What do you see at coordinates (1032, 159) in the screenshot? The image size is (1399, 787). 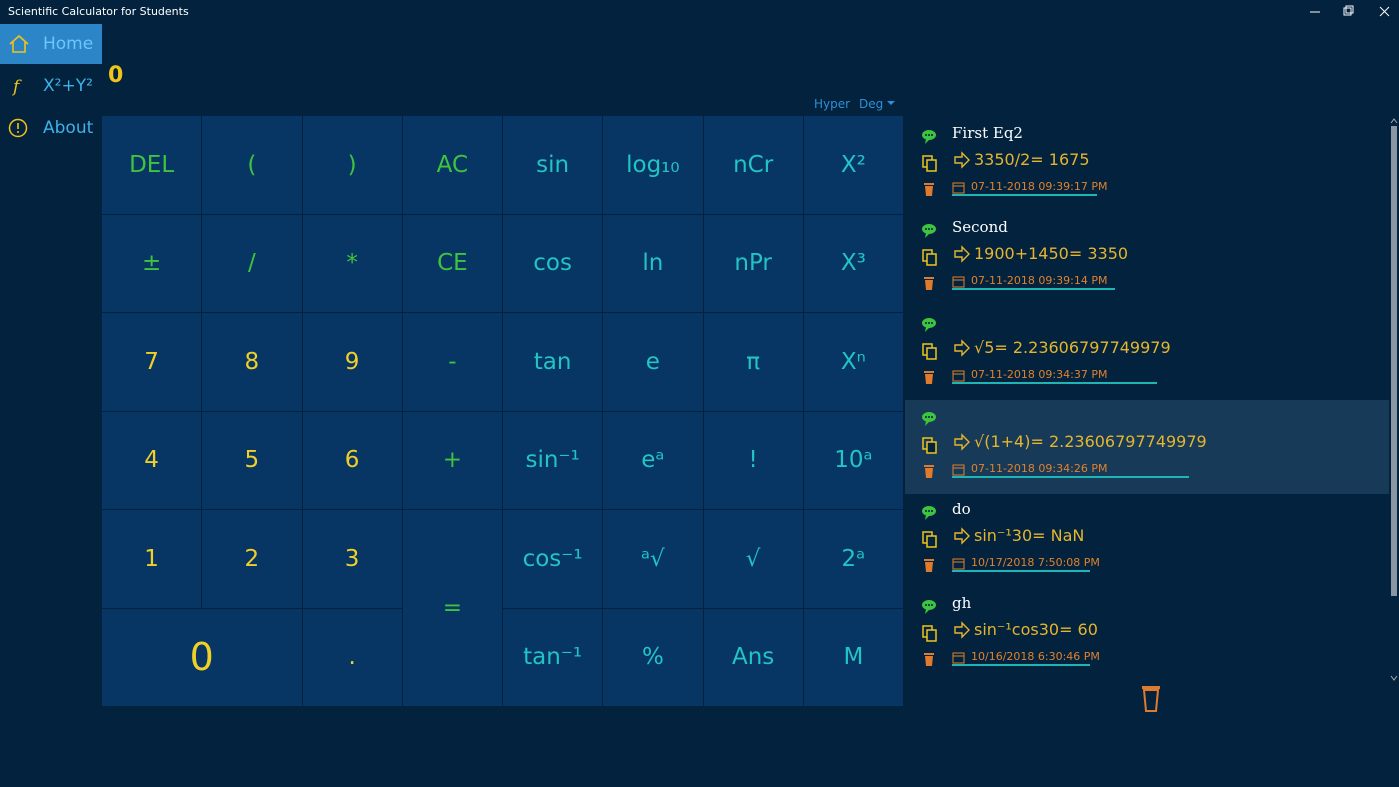 I see `history-expression: 3350/2= 1675` at bounding box center [1032, 159].